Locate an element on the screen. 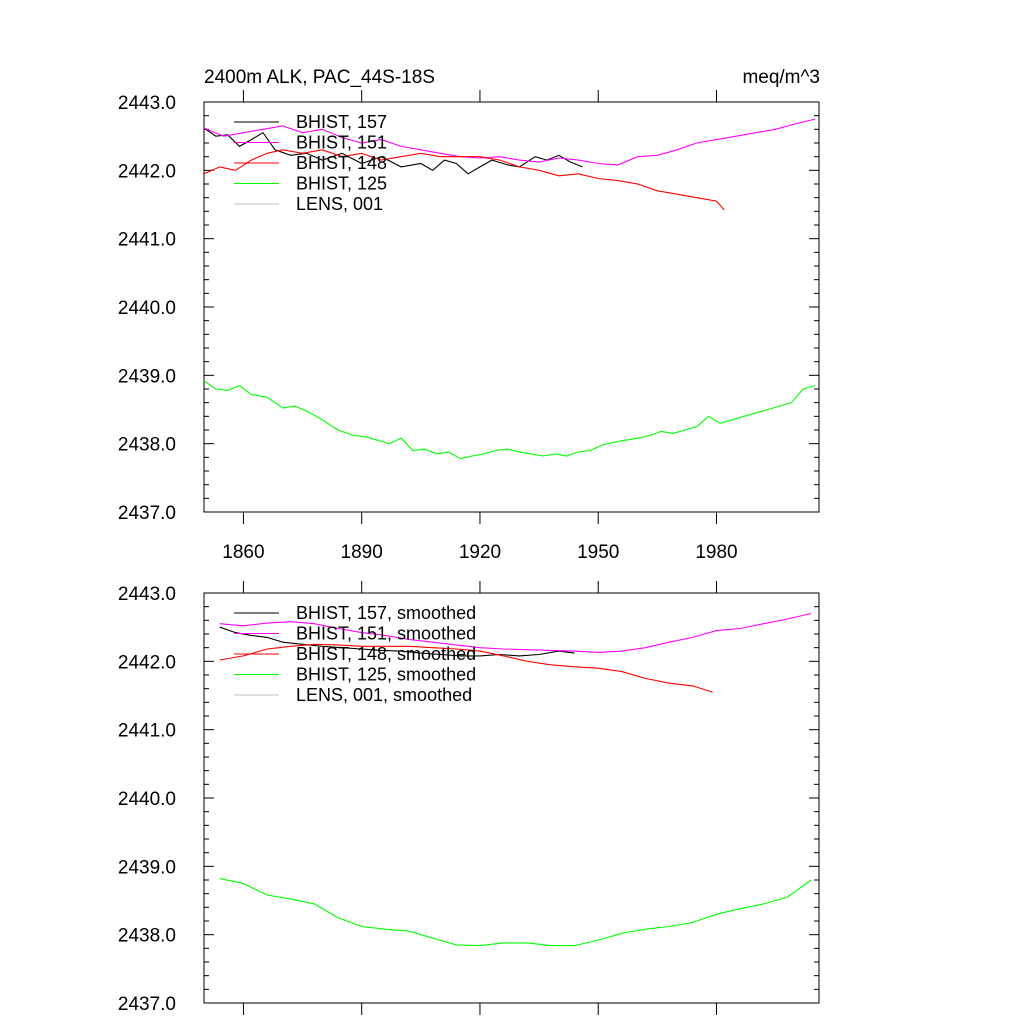  legend-label: BHIST, 148 is located at coordinates (341, 163).